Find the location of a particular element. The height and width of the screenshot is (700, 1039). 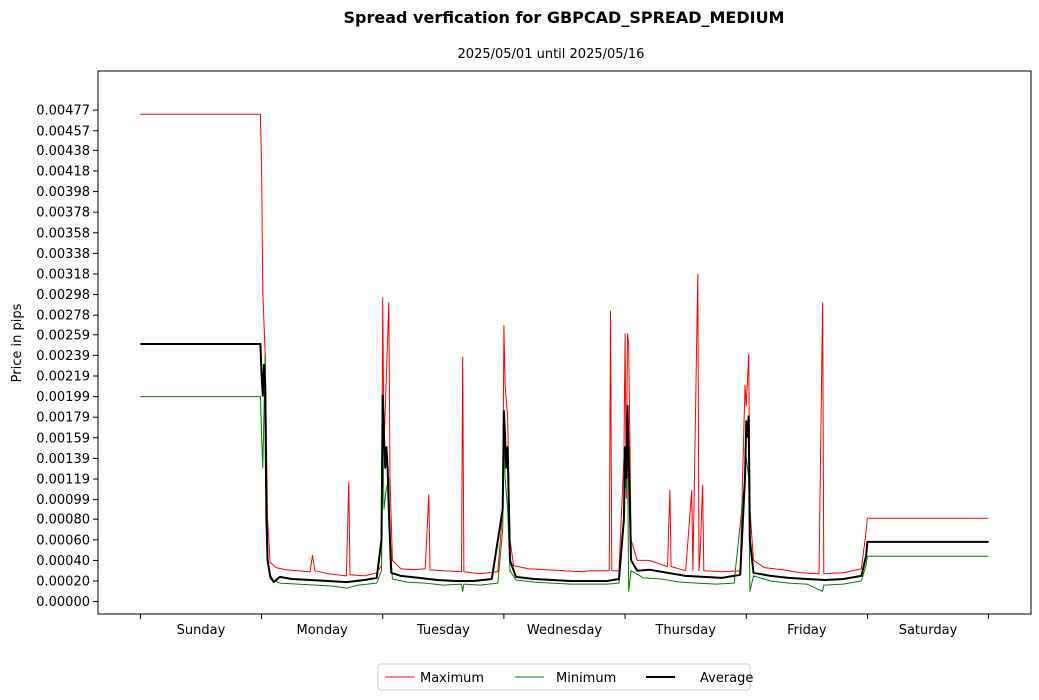

x-tick-label: Monday is located at coordinates (322, 630).